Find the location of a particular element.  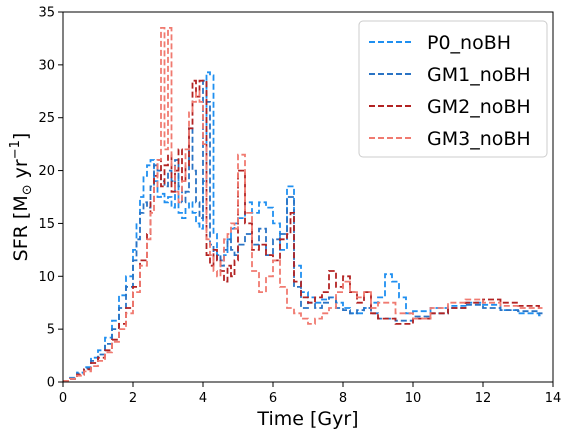

legend-box is located at coordinates (453, 89).